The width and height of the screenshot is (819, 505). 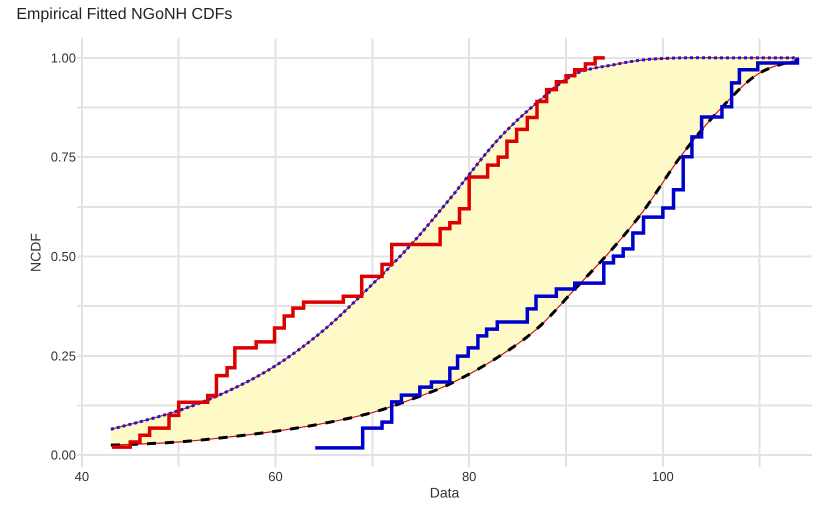 I want to click on y-tick-label: 0.00, so click(x=63, y=455).